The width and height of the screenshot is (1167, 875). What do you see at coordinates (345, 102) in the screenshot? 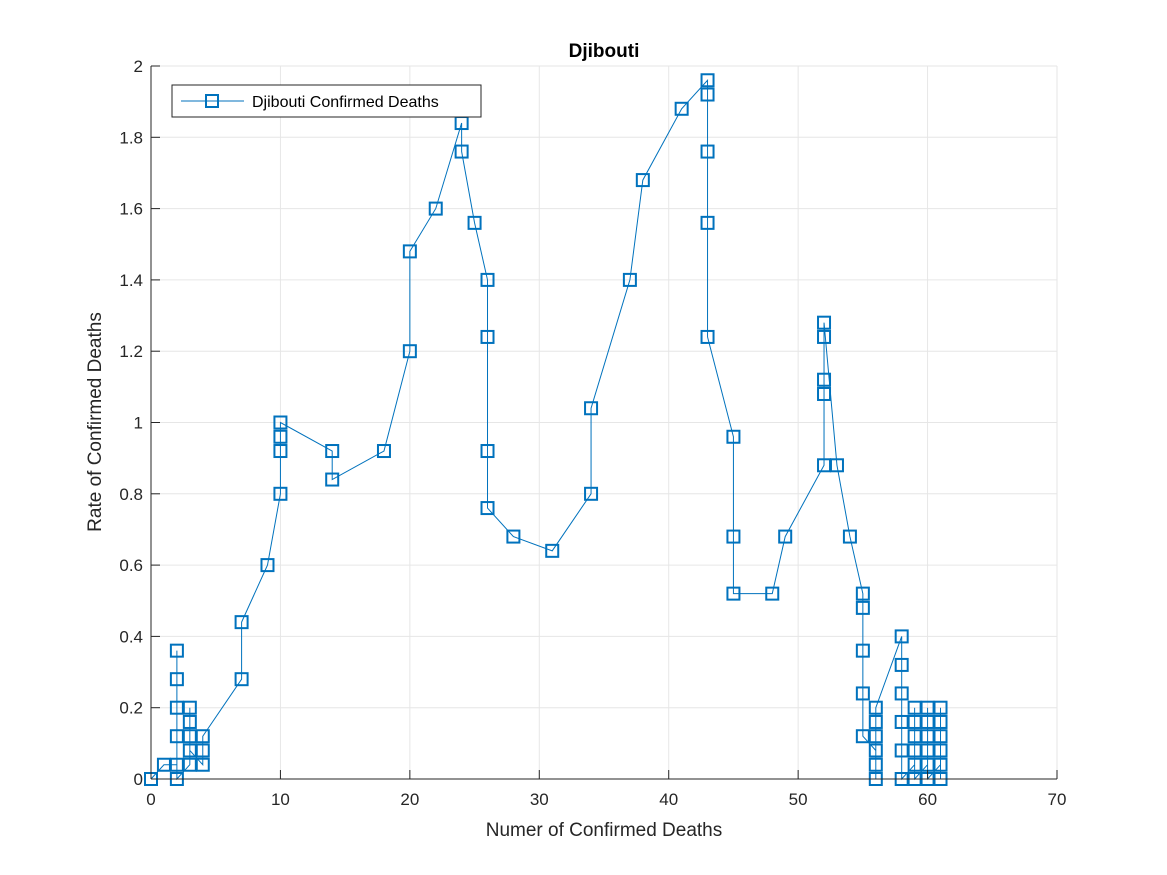
I see `legend-label: Djibouti Confirmed Deaths` at bounding box center [345, 102].